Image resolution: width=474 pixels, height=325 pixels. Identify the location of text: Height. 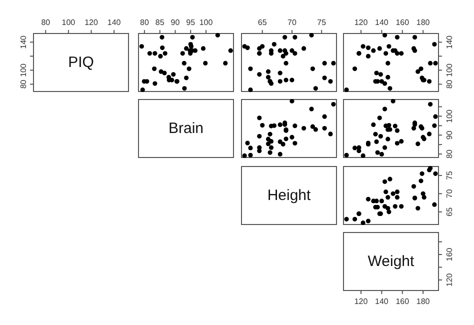
(289, 195).